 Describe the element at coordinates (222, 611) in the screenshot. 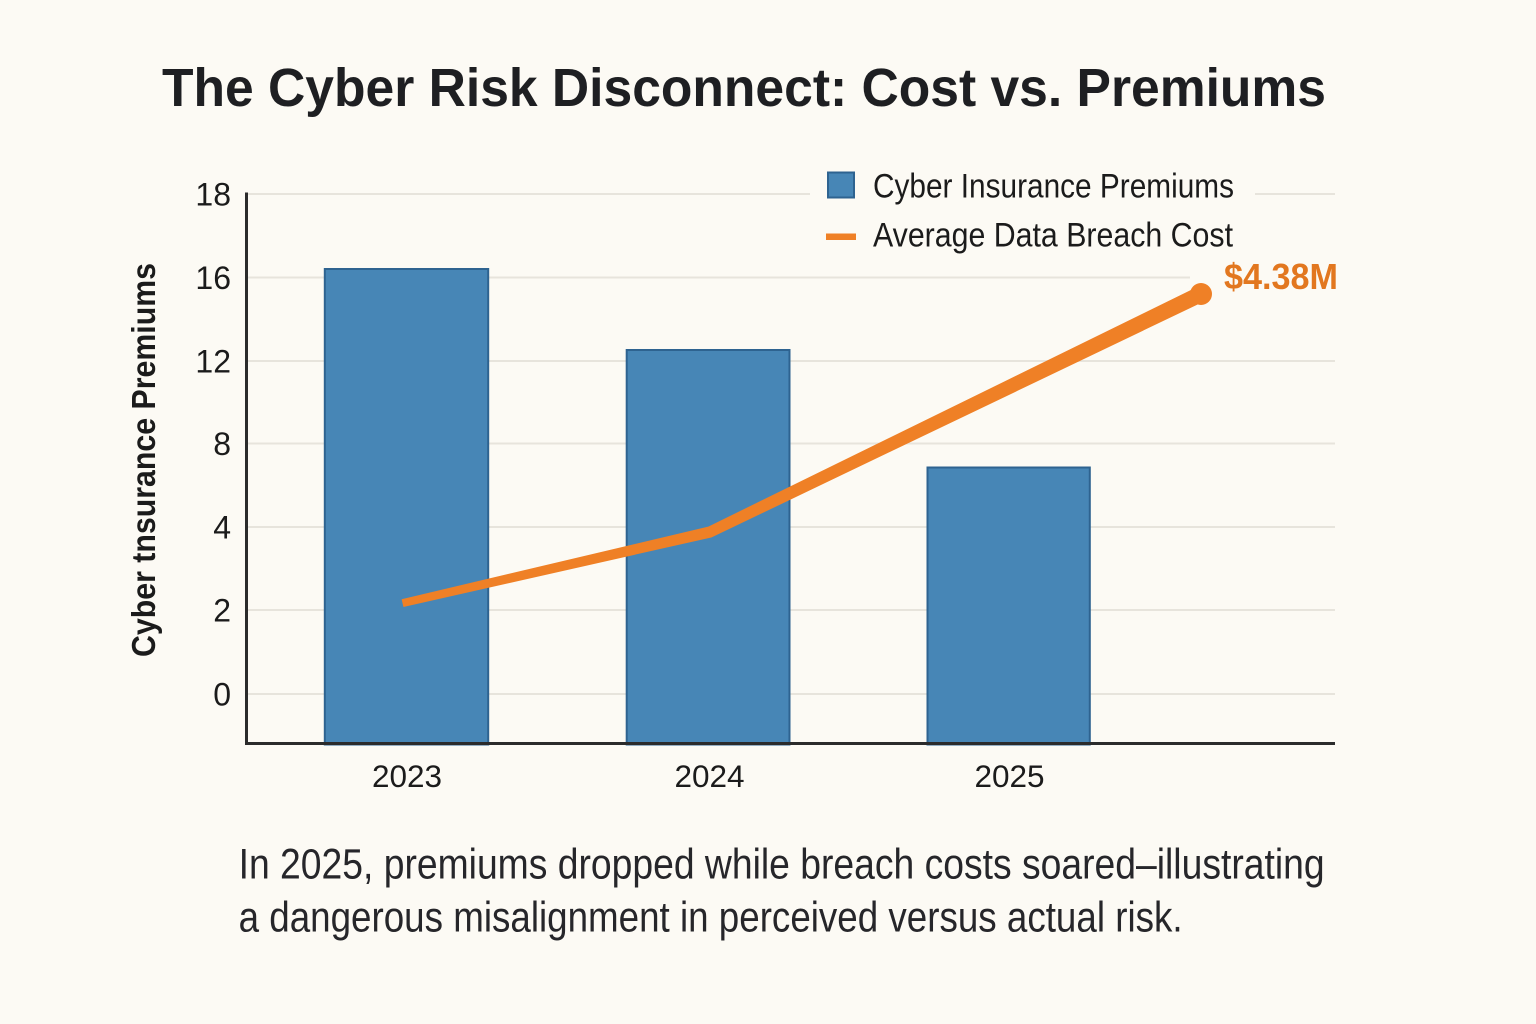

I see `svg-text: 2` at that location.